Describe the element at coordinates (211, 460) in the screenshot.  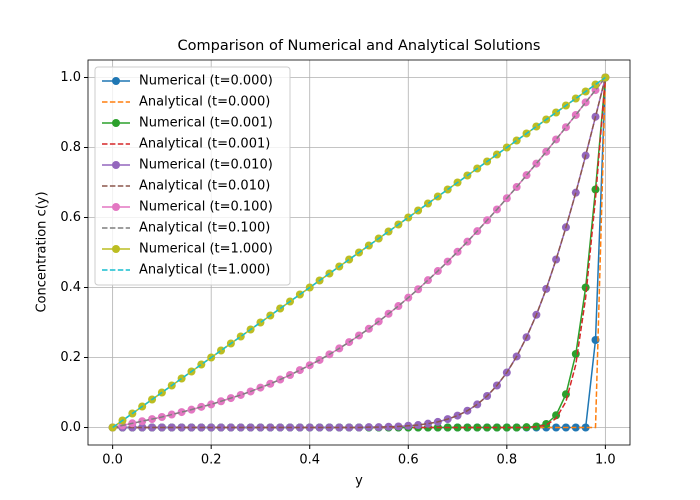
I see `x-tick-label: 0.2` at that location.